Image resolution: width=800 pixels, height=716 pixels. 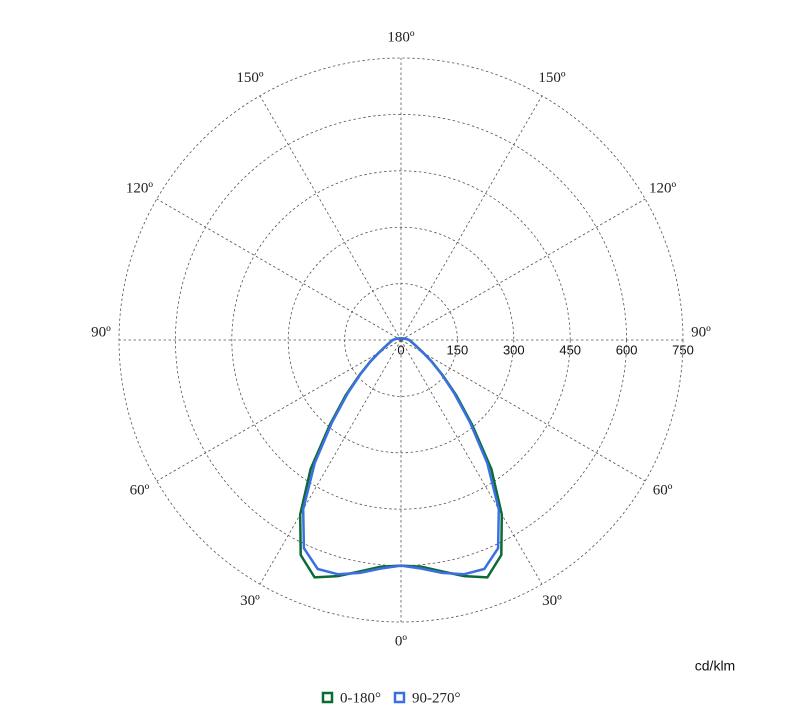 I want to click on r-tick-label: 600, so click(x=627, y=349).